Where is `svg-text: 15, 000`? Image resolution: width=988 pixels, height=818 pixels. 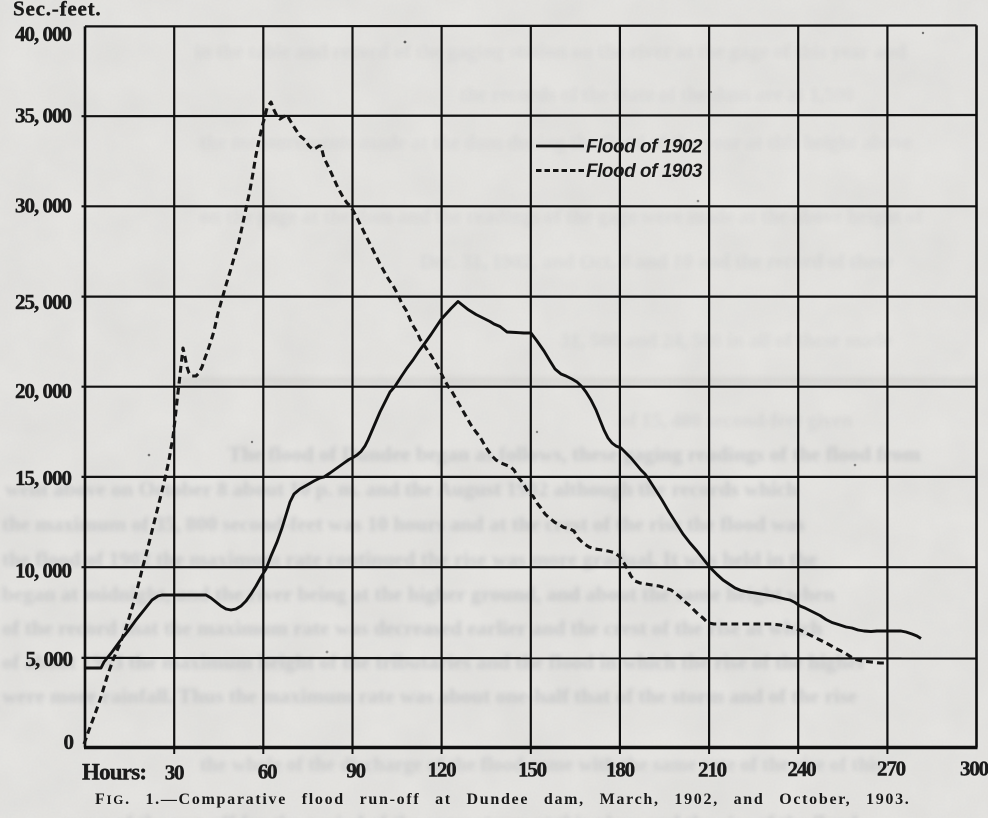 svg-text: 15, 000 is located at coordinates (43, 478).